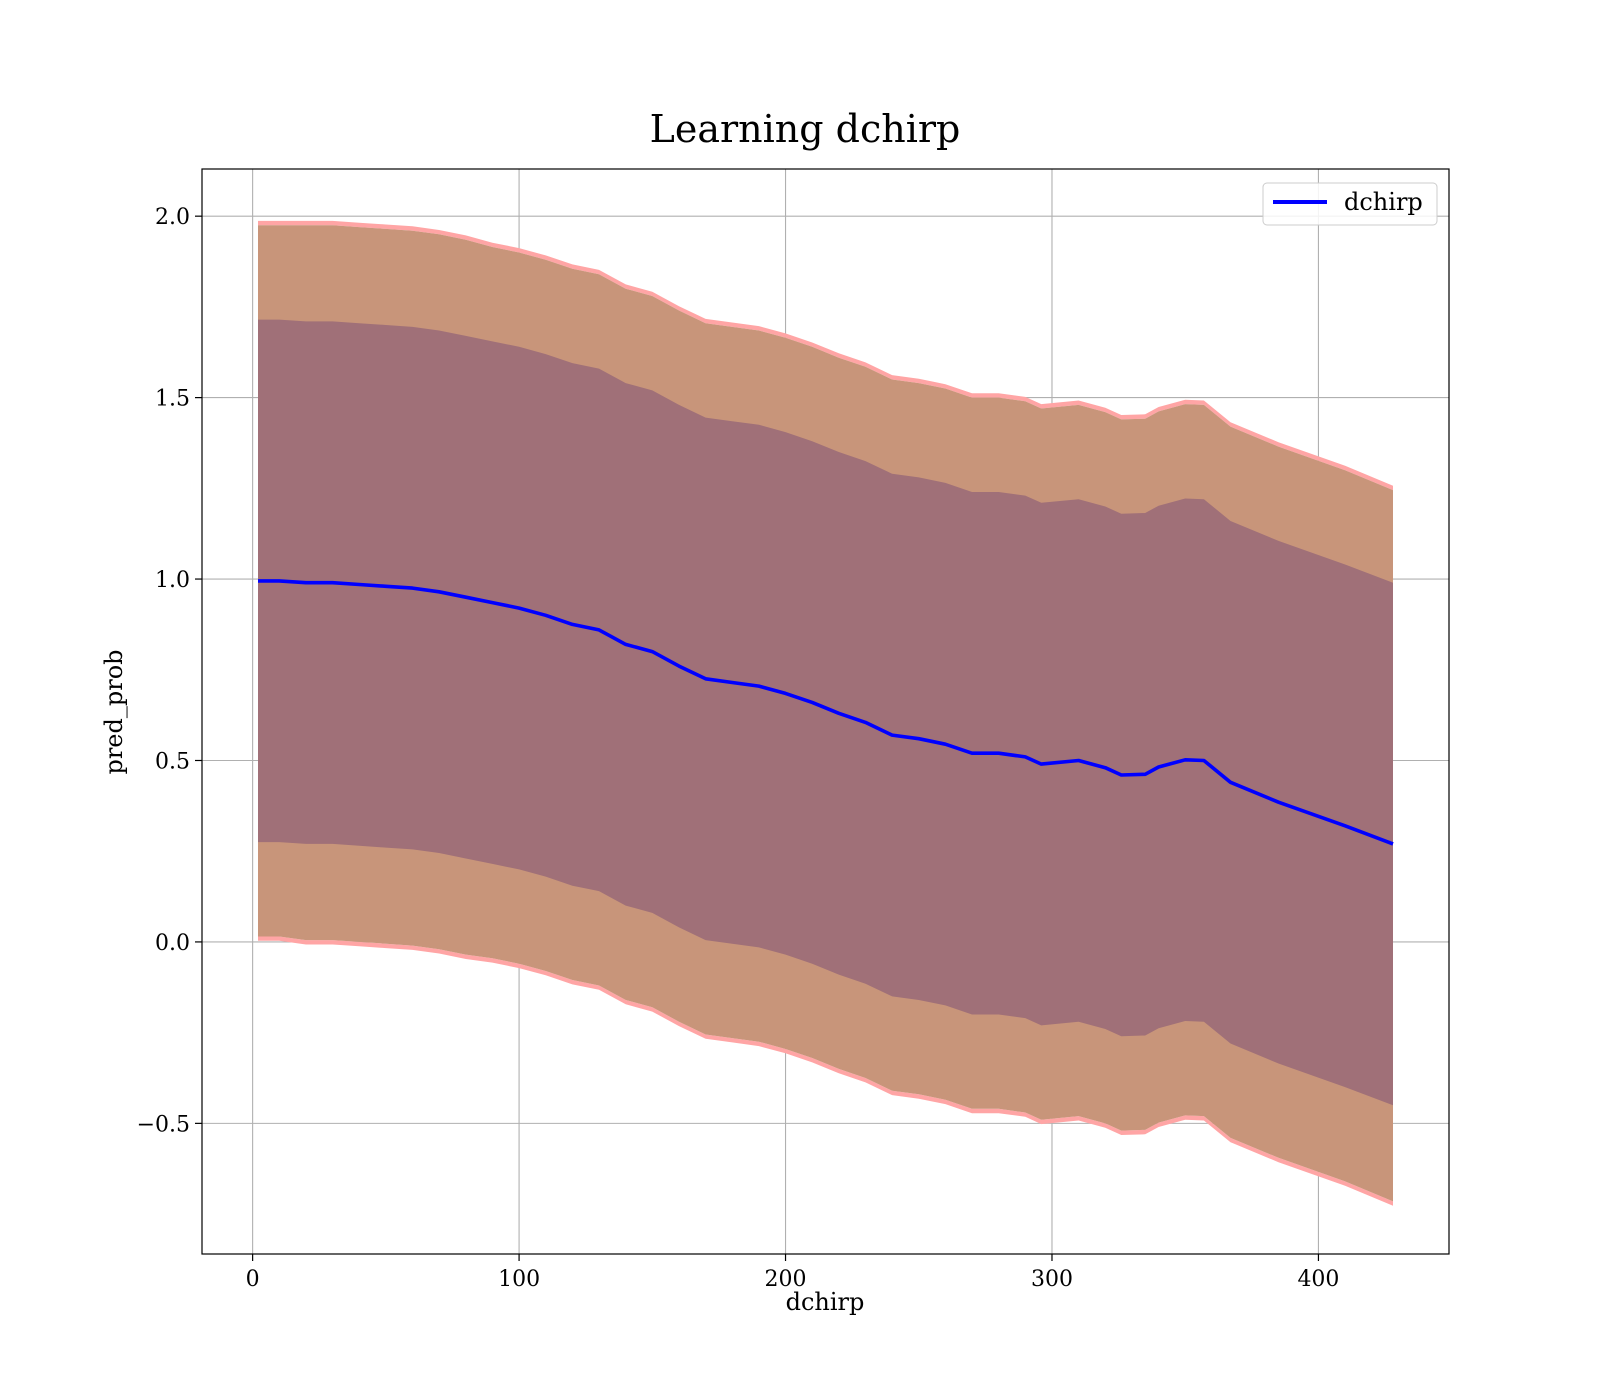  Describe the element at coordinates (172, 943) in the screenshot. I see `y-tick-label: 0.0` at that location.